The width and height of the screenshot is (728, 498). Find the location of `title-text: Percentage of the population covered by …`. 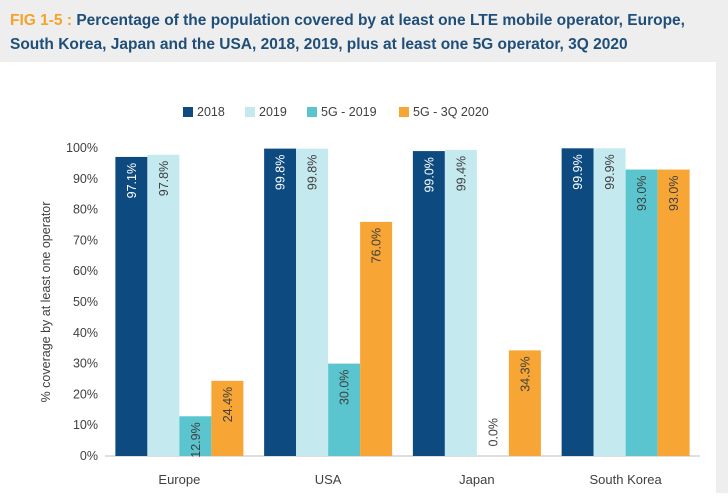

title-text: Percentage of the population covered by … is located at coordinates (347, 32).